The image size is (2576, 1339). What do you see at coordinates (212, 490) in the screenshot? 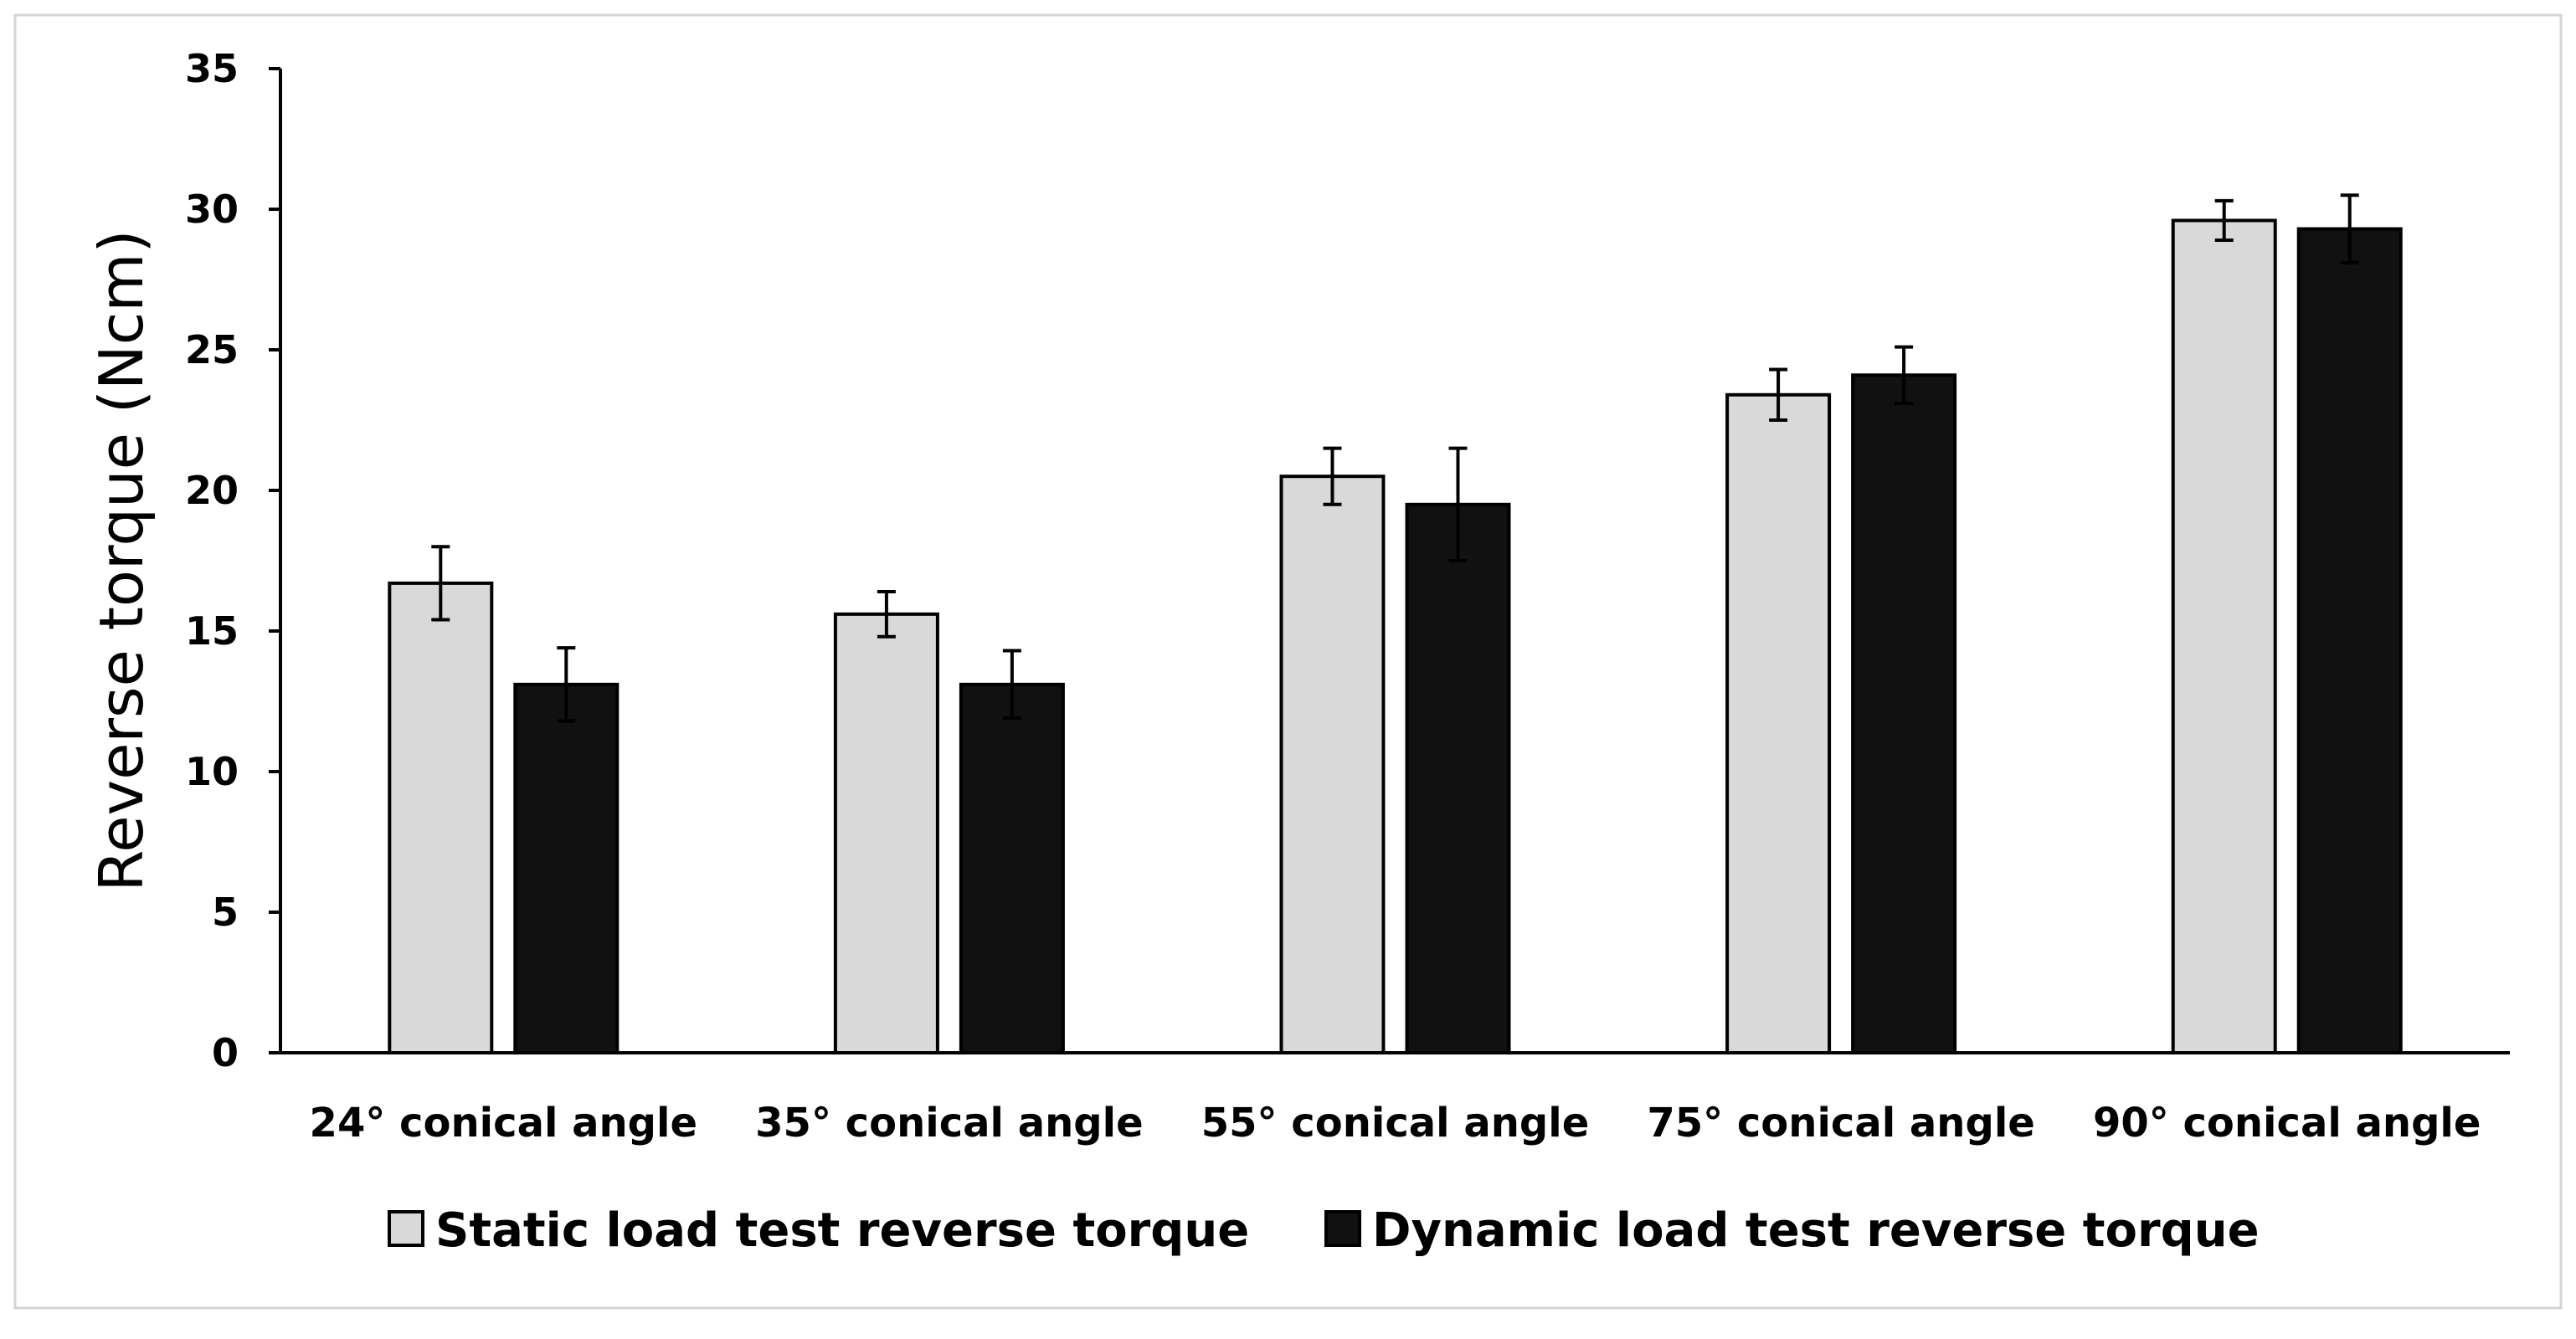
I see `y-tick-label: 20` at bounding box center [212, 490].